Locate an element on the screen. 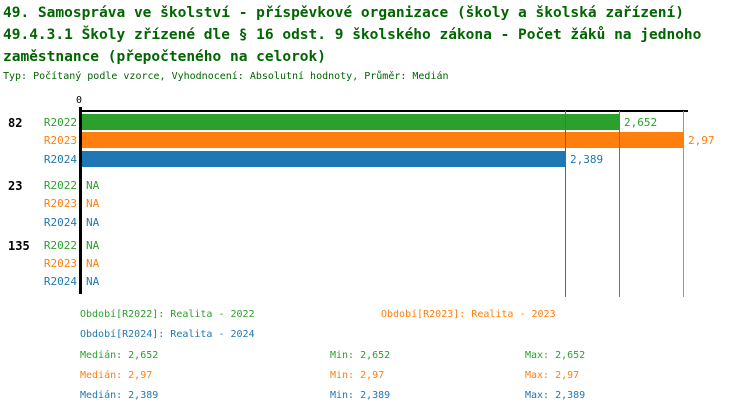  stat-min-r2024: Min: 2,389 is located at coordinates (360, 395).